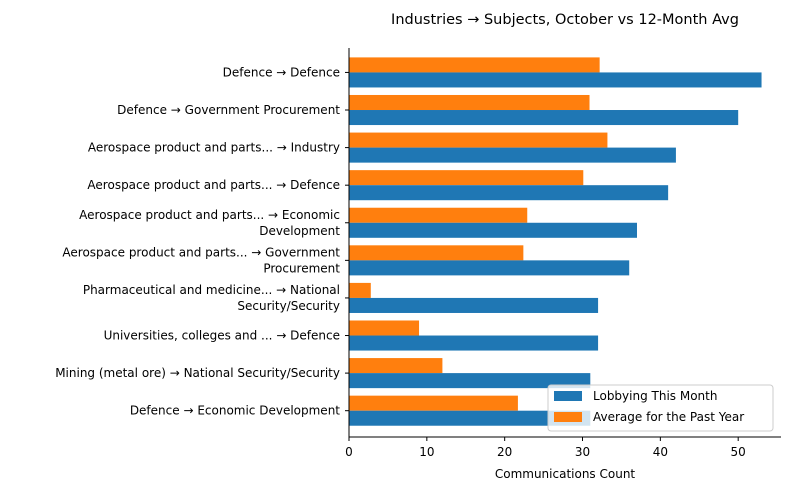 The image size is (790, 491). I want to click on y-tick-label: Universities, colleges and ... → Defence, so click(222, 336).